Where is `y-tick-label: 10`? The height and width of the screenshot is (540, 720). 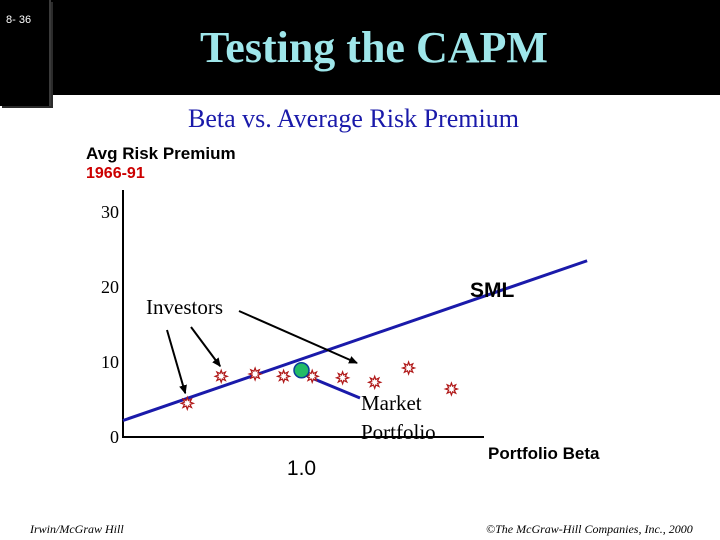
y-tick-label: 10 is located at coordinates (110, 362).